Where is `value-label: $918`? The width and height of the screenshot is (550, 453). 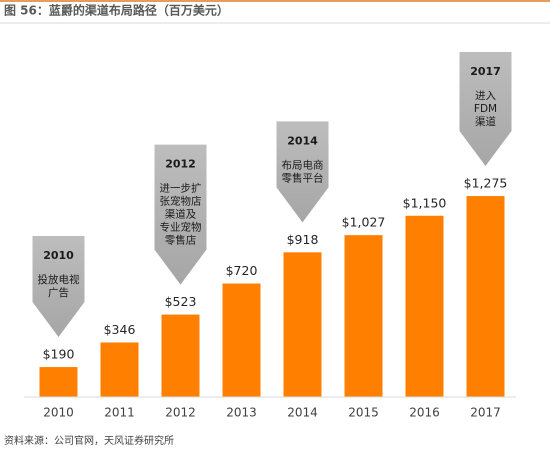
value-label: $918 is located at coordinates (303, 239).